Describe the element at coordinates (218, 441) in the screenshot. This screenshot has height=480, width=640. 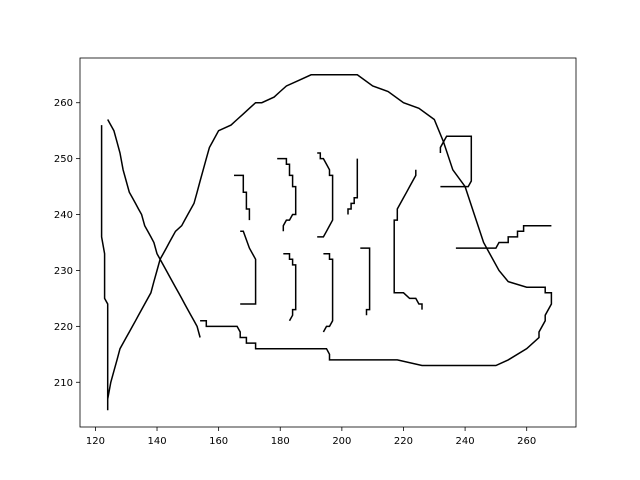
I see `x-tick-label: 160` at that location.